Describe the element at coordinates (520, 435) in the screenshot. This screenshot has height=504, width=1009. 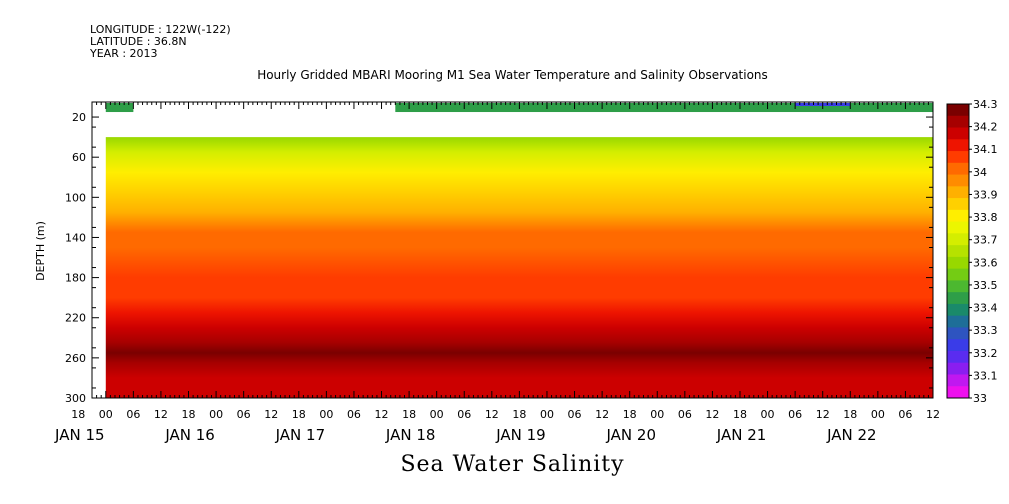
I see `x-day-label: JAN 19` at that location.